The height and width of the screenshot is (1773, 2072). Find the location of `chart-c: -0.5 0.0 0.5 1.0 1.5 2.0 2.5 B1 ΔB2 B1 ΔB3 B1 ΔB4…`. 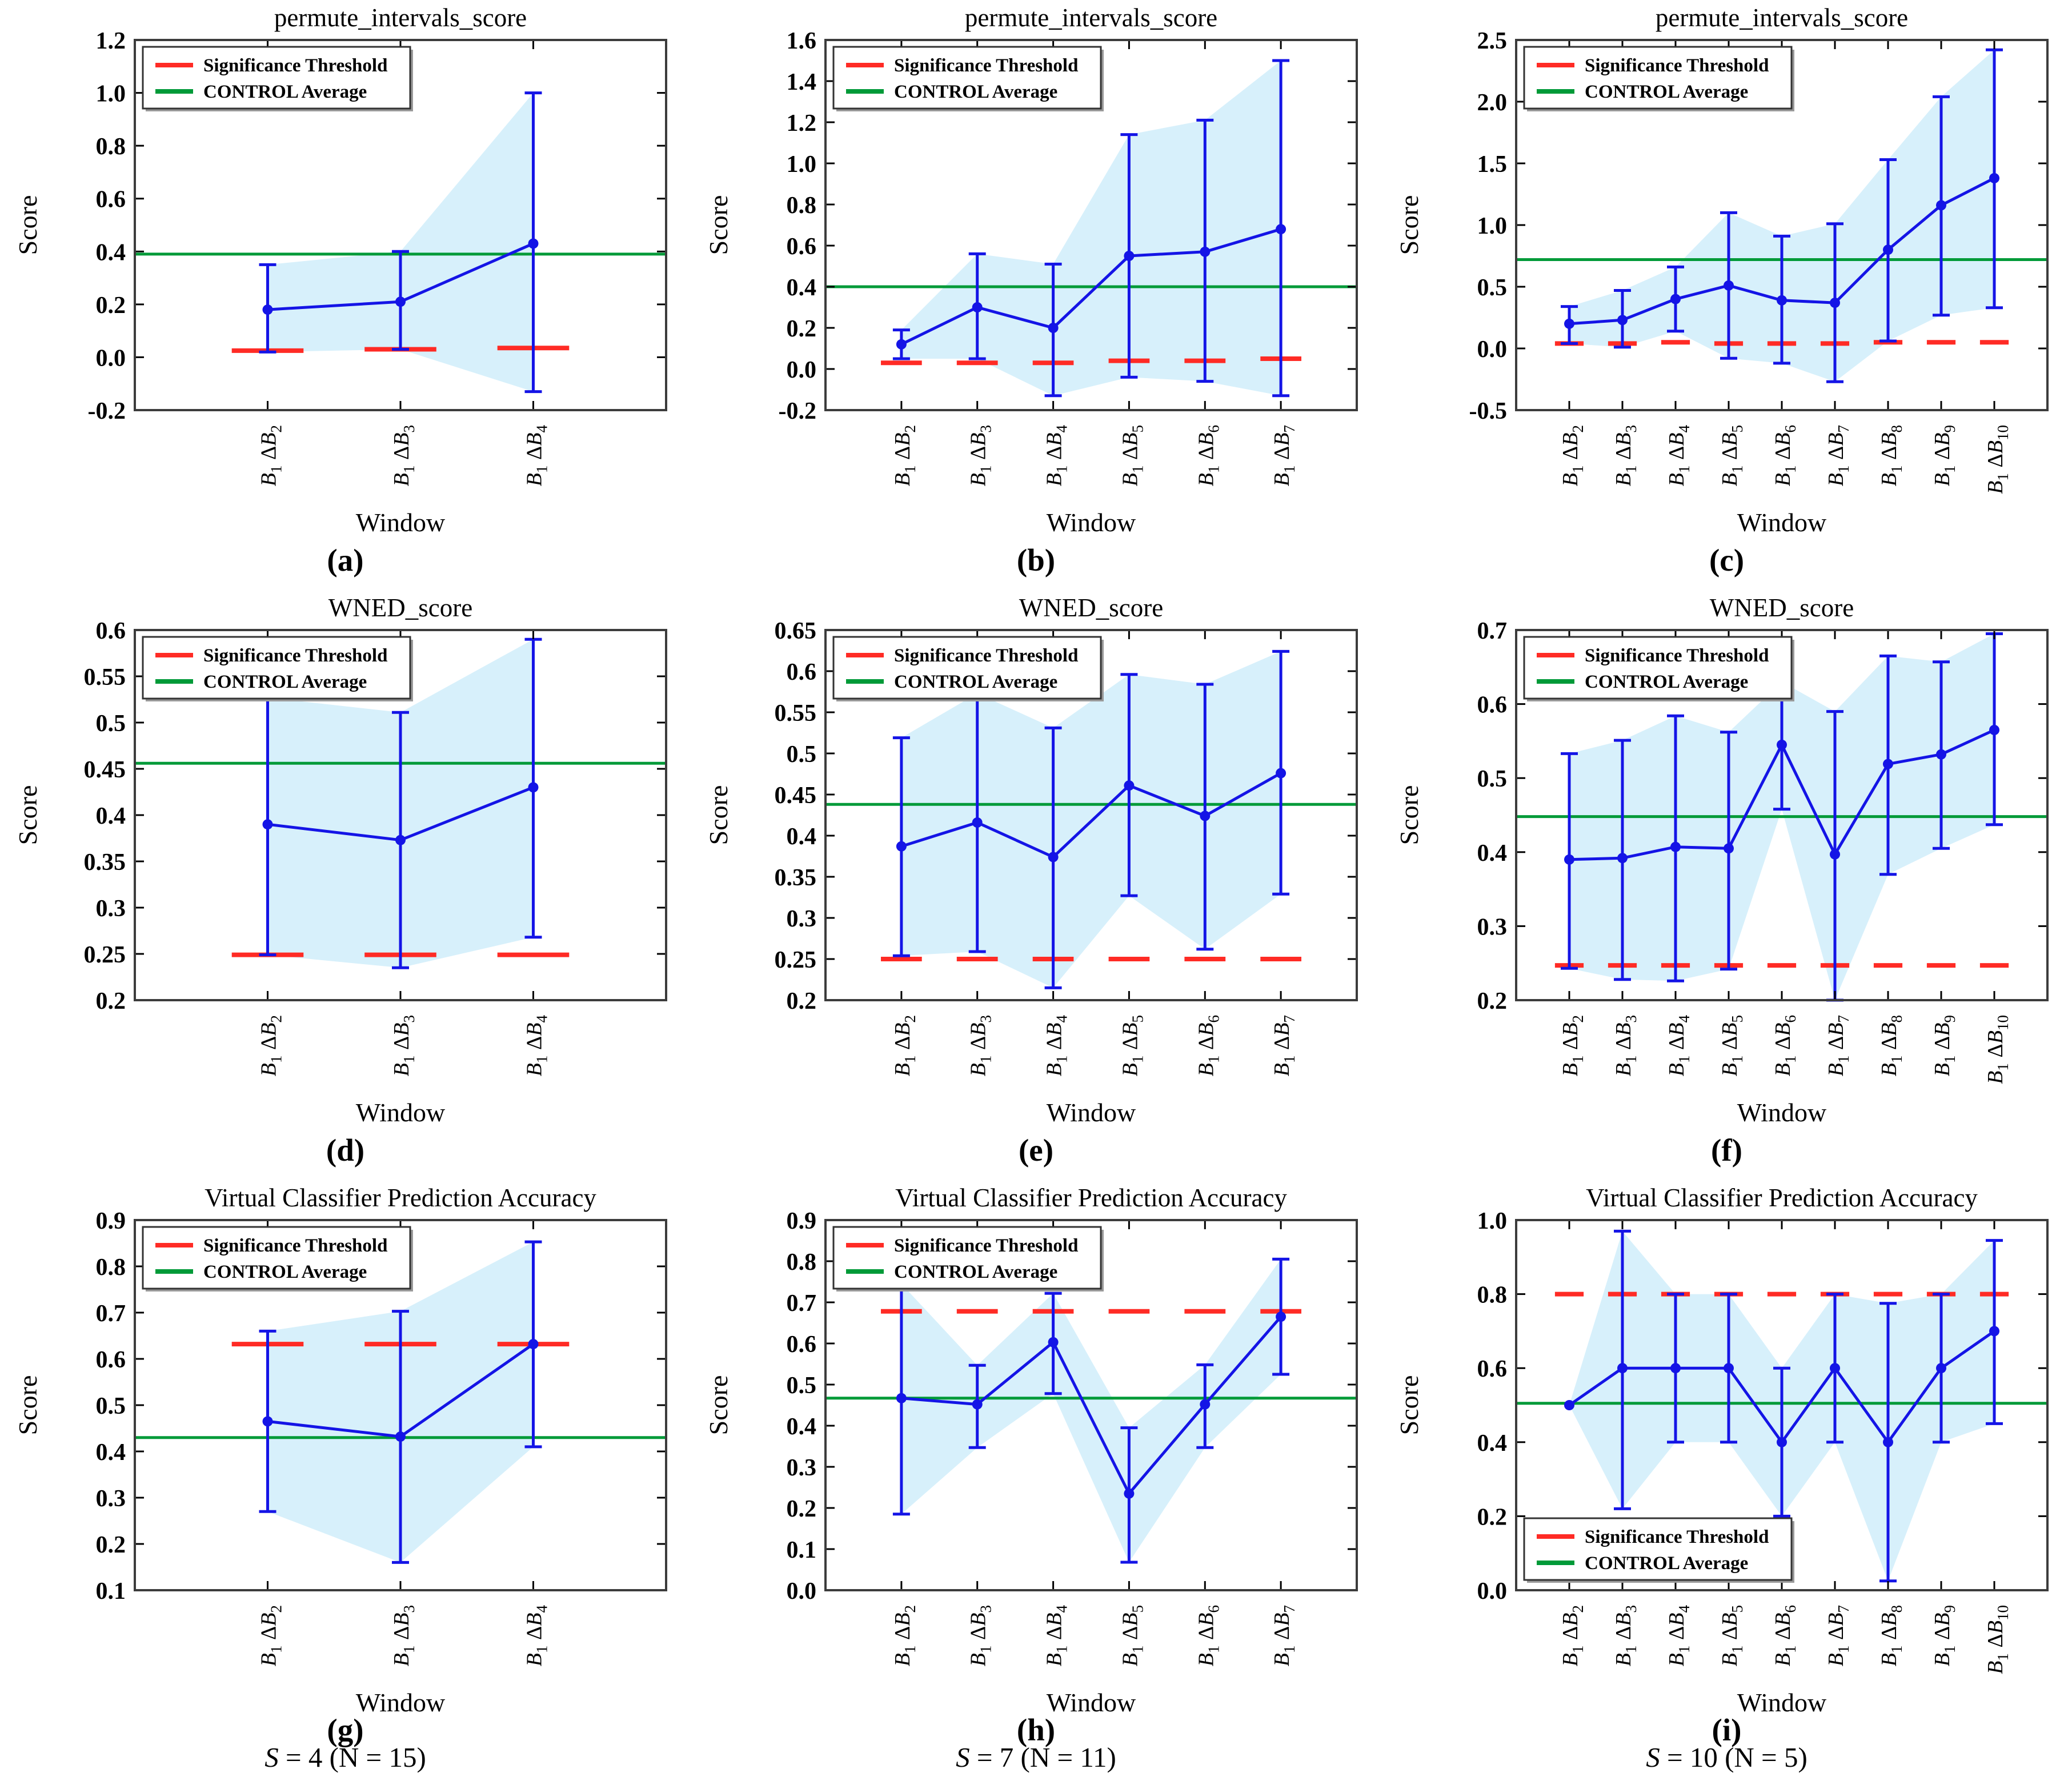

chart-c: -0.5 0.0 0.5 1.0 1.5 2.0 2.5 B1 ΔB2 B1 ΔB3 B1 ΔB4… is located at coordinates (1726, 270).